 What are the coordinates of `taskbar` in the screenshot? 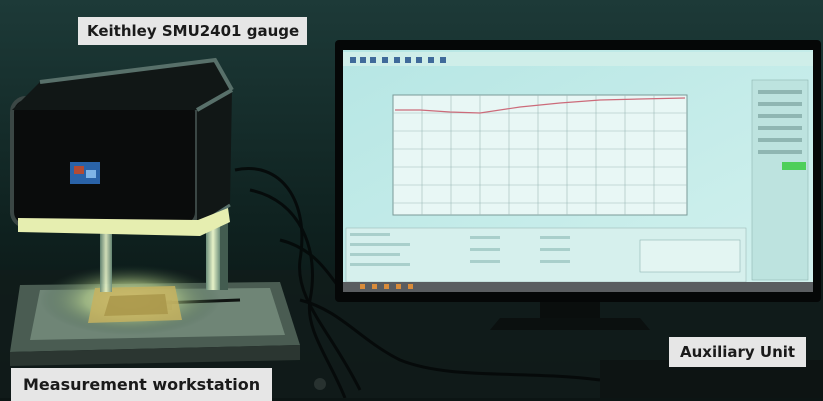 It's located at (578, 287).